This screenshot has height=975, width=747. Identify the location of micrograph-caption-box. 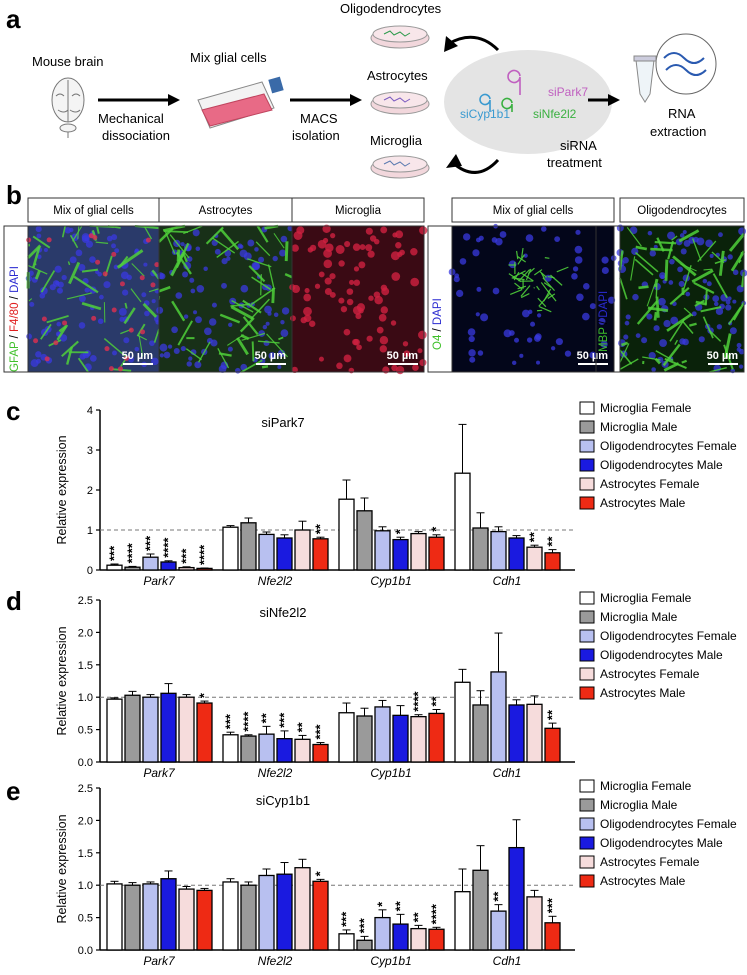
(225, 210).